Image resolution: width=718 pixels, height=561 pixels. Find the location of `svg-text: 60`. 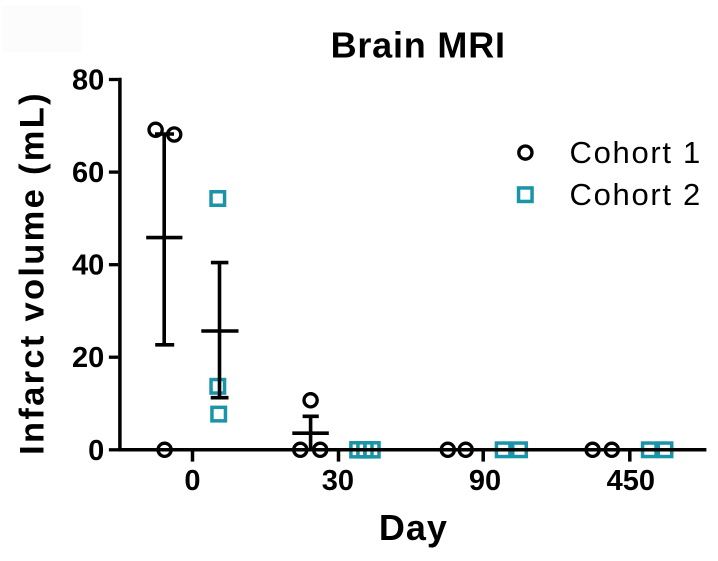

svg-text: 60 is located at coordinates (88, 173).